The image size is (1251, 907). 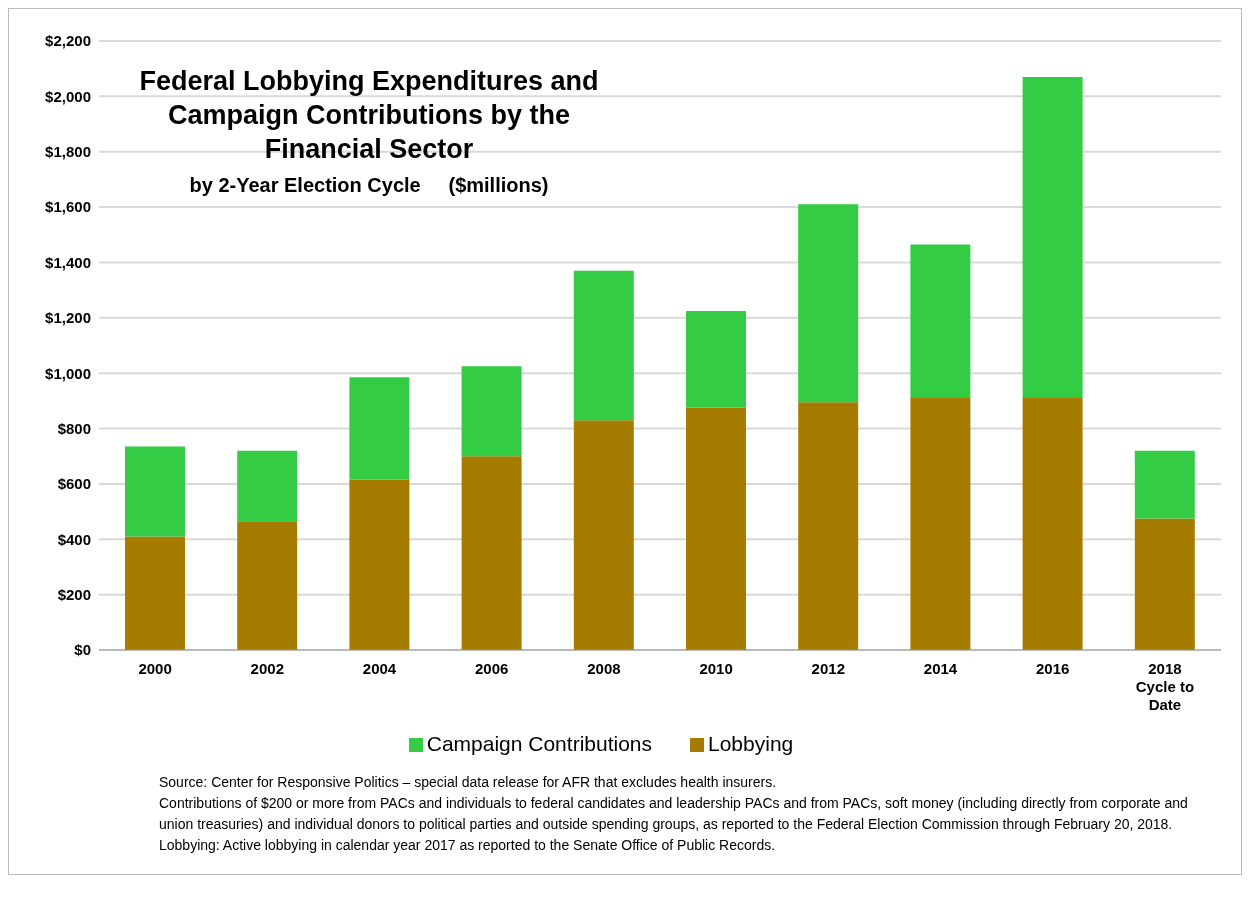 I want to click on x-tick-label: 2004, so click(x=379, y=668).